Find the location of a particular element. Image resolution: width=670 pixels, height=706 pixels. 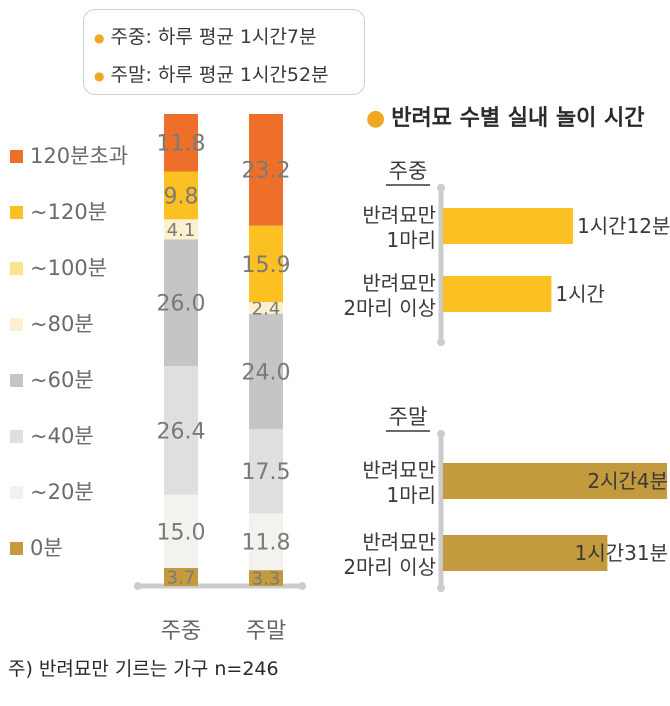

segment-value-label: 23.2 is located at coordinates (266, 171).